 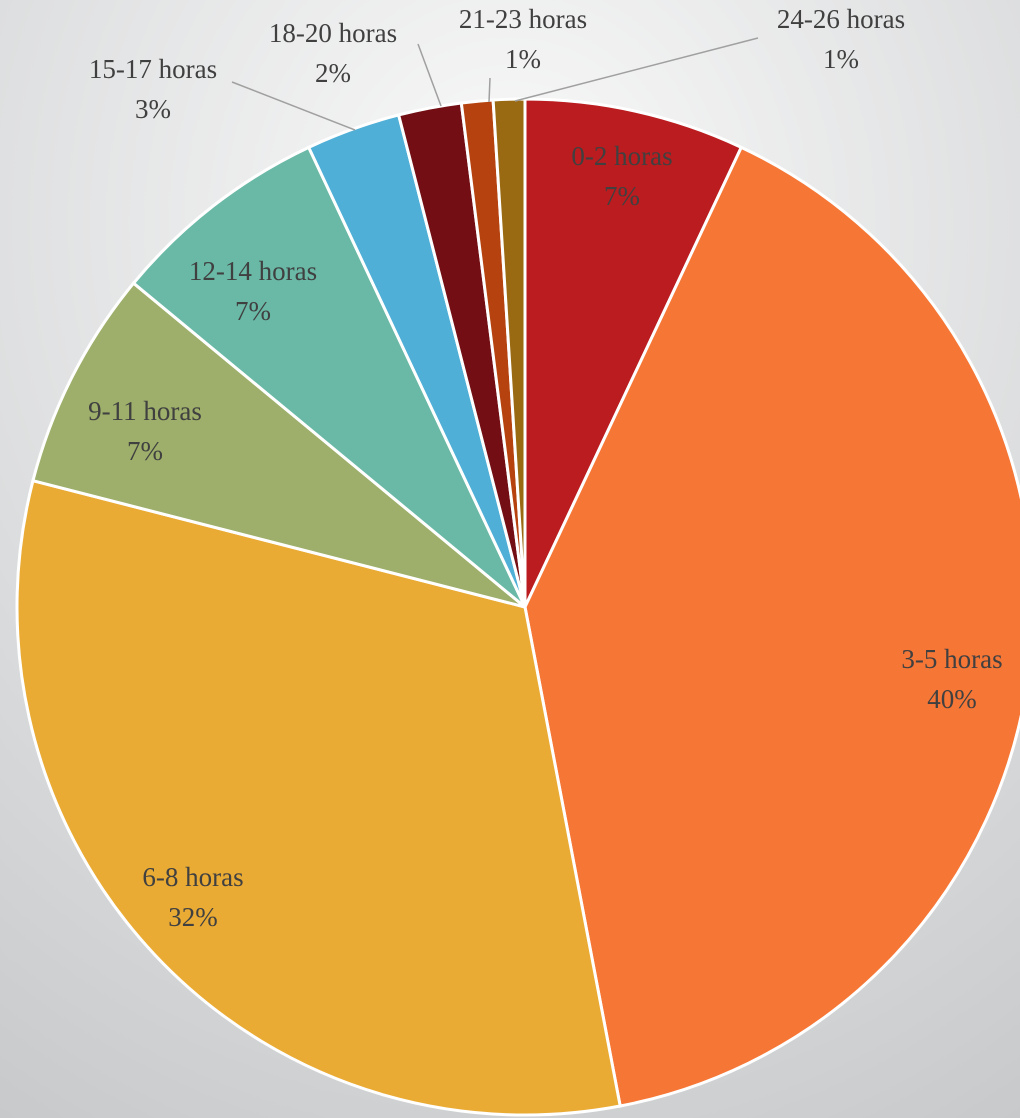 I want to click on category-label: 9-11 horas, so click(x=145, y=411).